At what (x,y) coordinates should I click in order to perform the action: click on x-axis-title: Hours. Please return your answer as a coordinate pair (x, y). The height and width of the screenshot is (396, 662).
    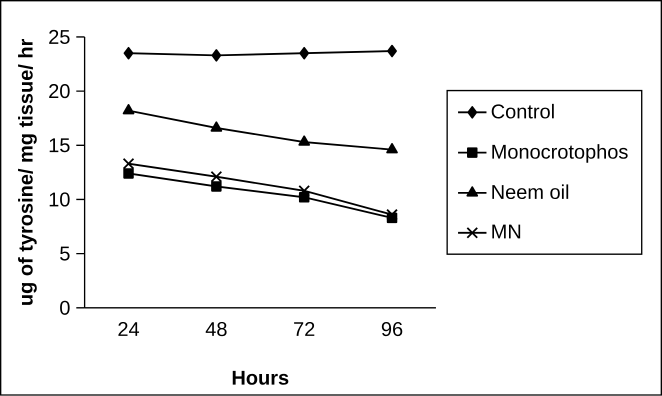
    Looking at the image, I should click on (260, 378).